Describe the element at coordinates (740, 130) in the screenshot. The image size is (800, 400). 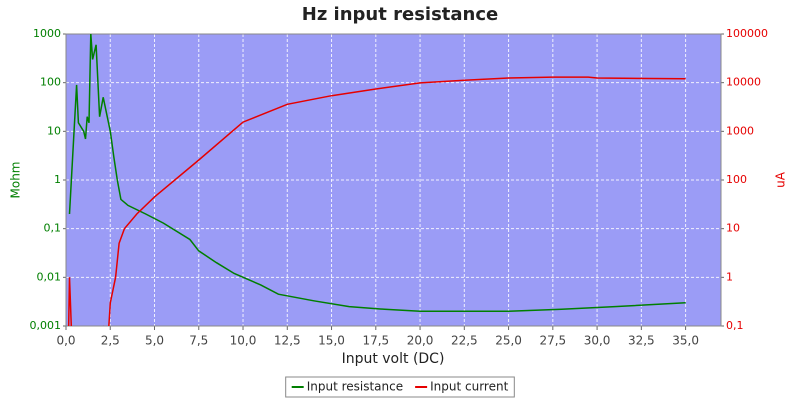
I see `y2-tick-label: 1000` at that location.